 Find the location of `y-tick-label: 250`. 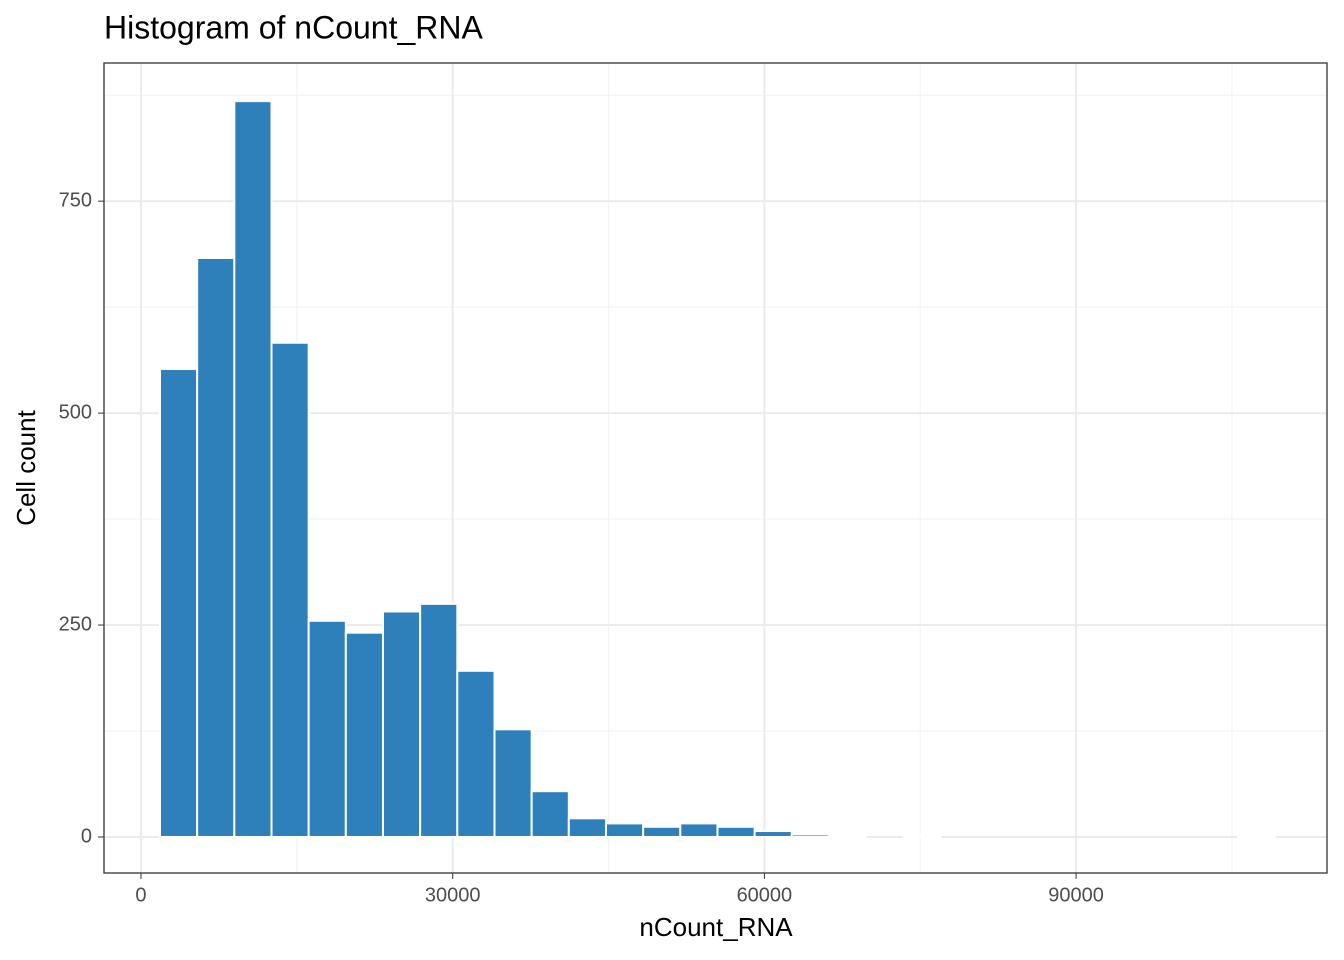

y-tick-label: 250 is located at coordinates (75, 624).